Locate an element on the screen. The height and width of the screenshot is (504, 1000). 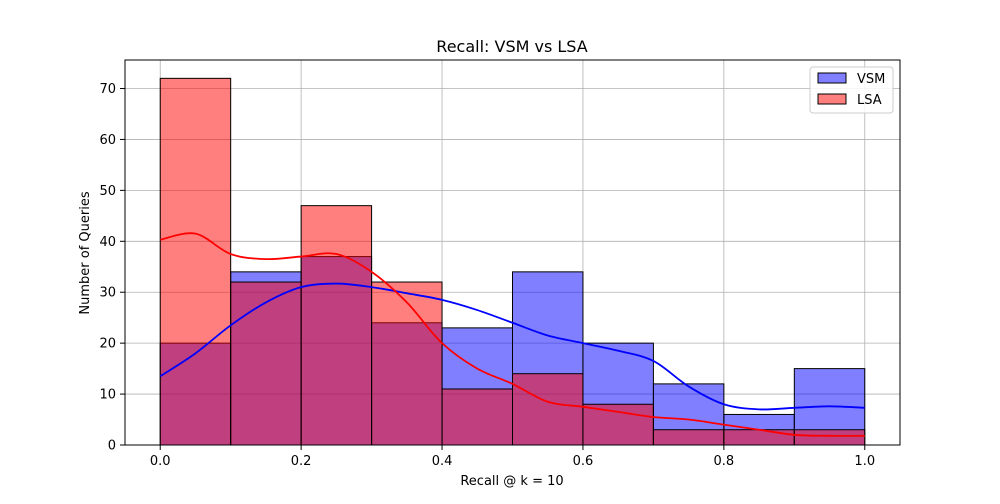
x-tick-label: 0.0 is located at coordinates (160, 461).